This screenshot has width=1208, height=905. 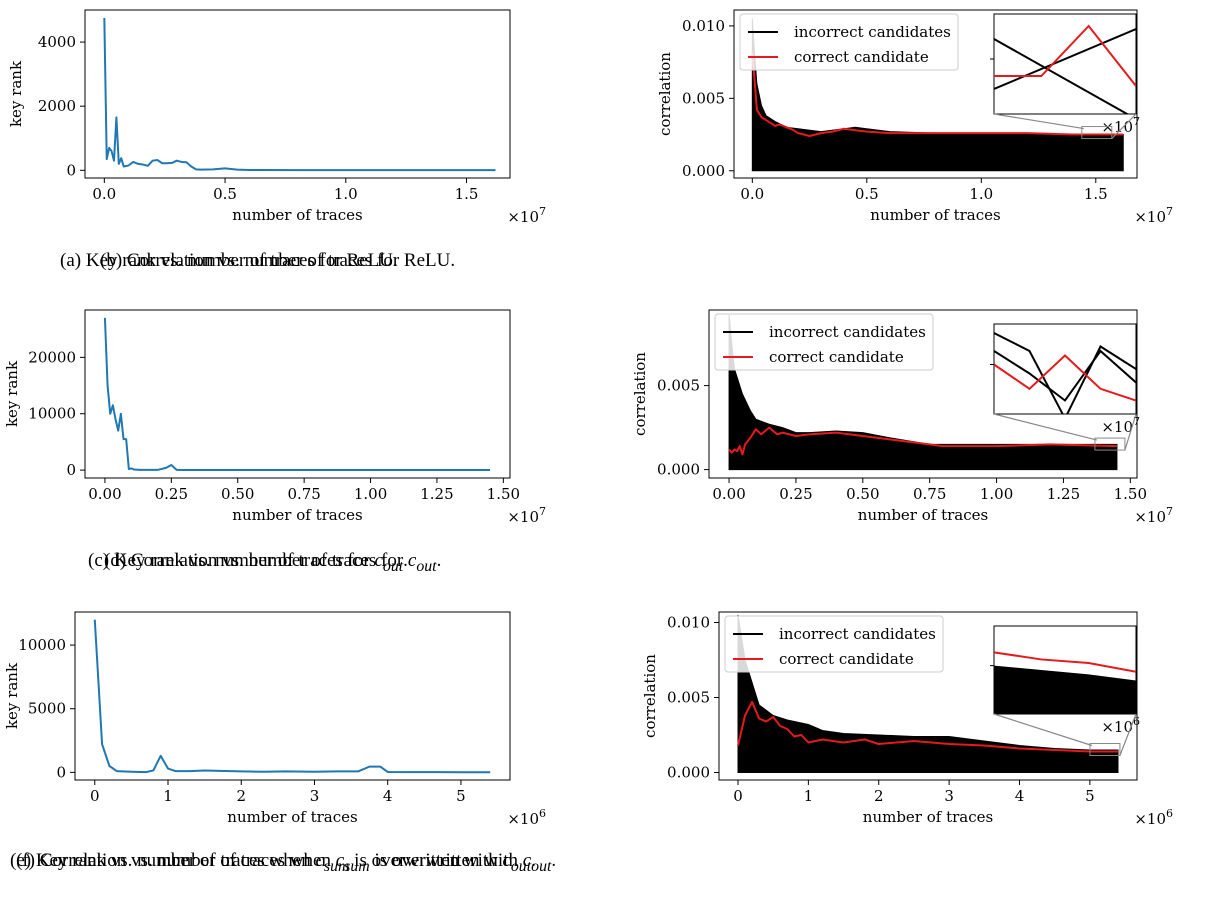 I want to click on correct-candidate-line, so click(x=937, y=94).